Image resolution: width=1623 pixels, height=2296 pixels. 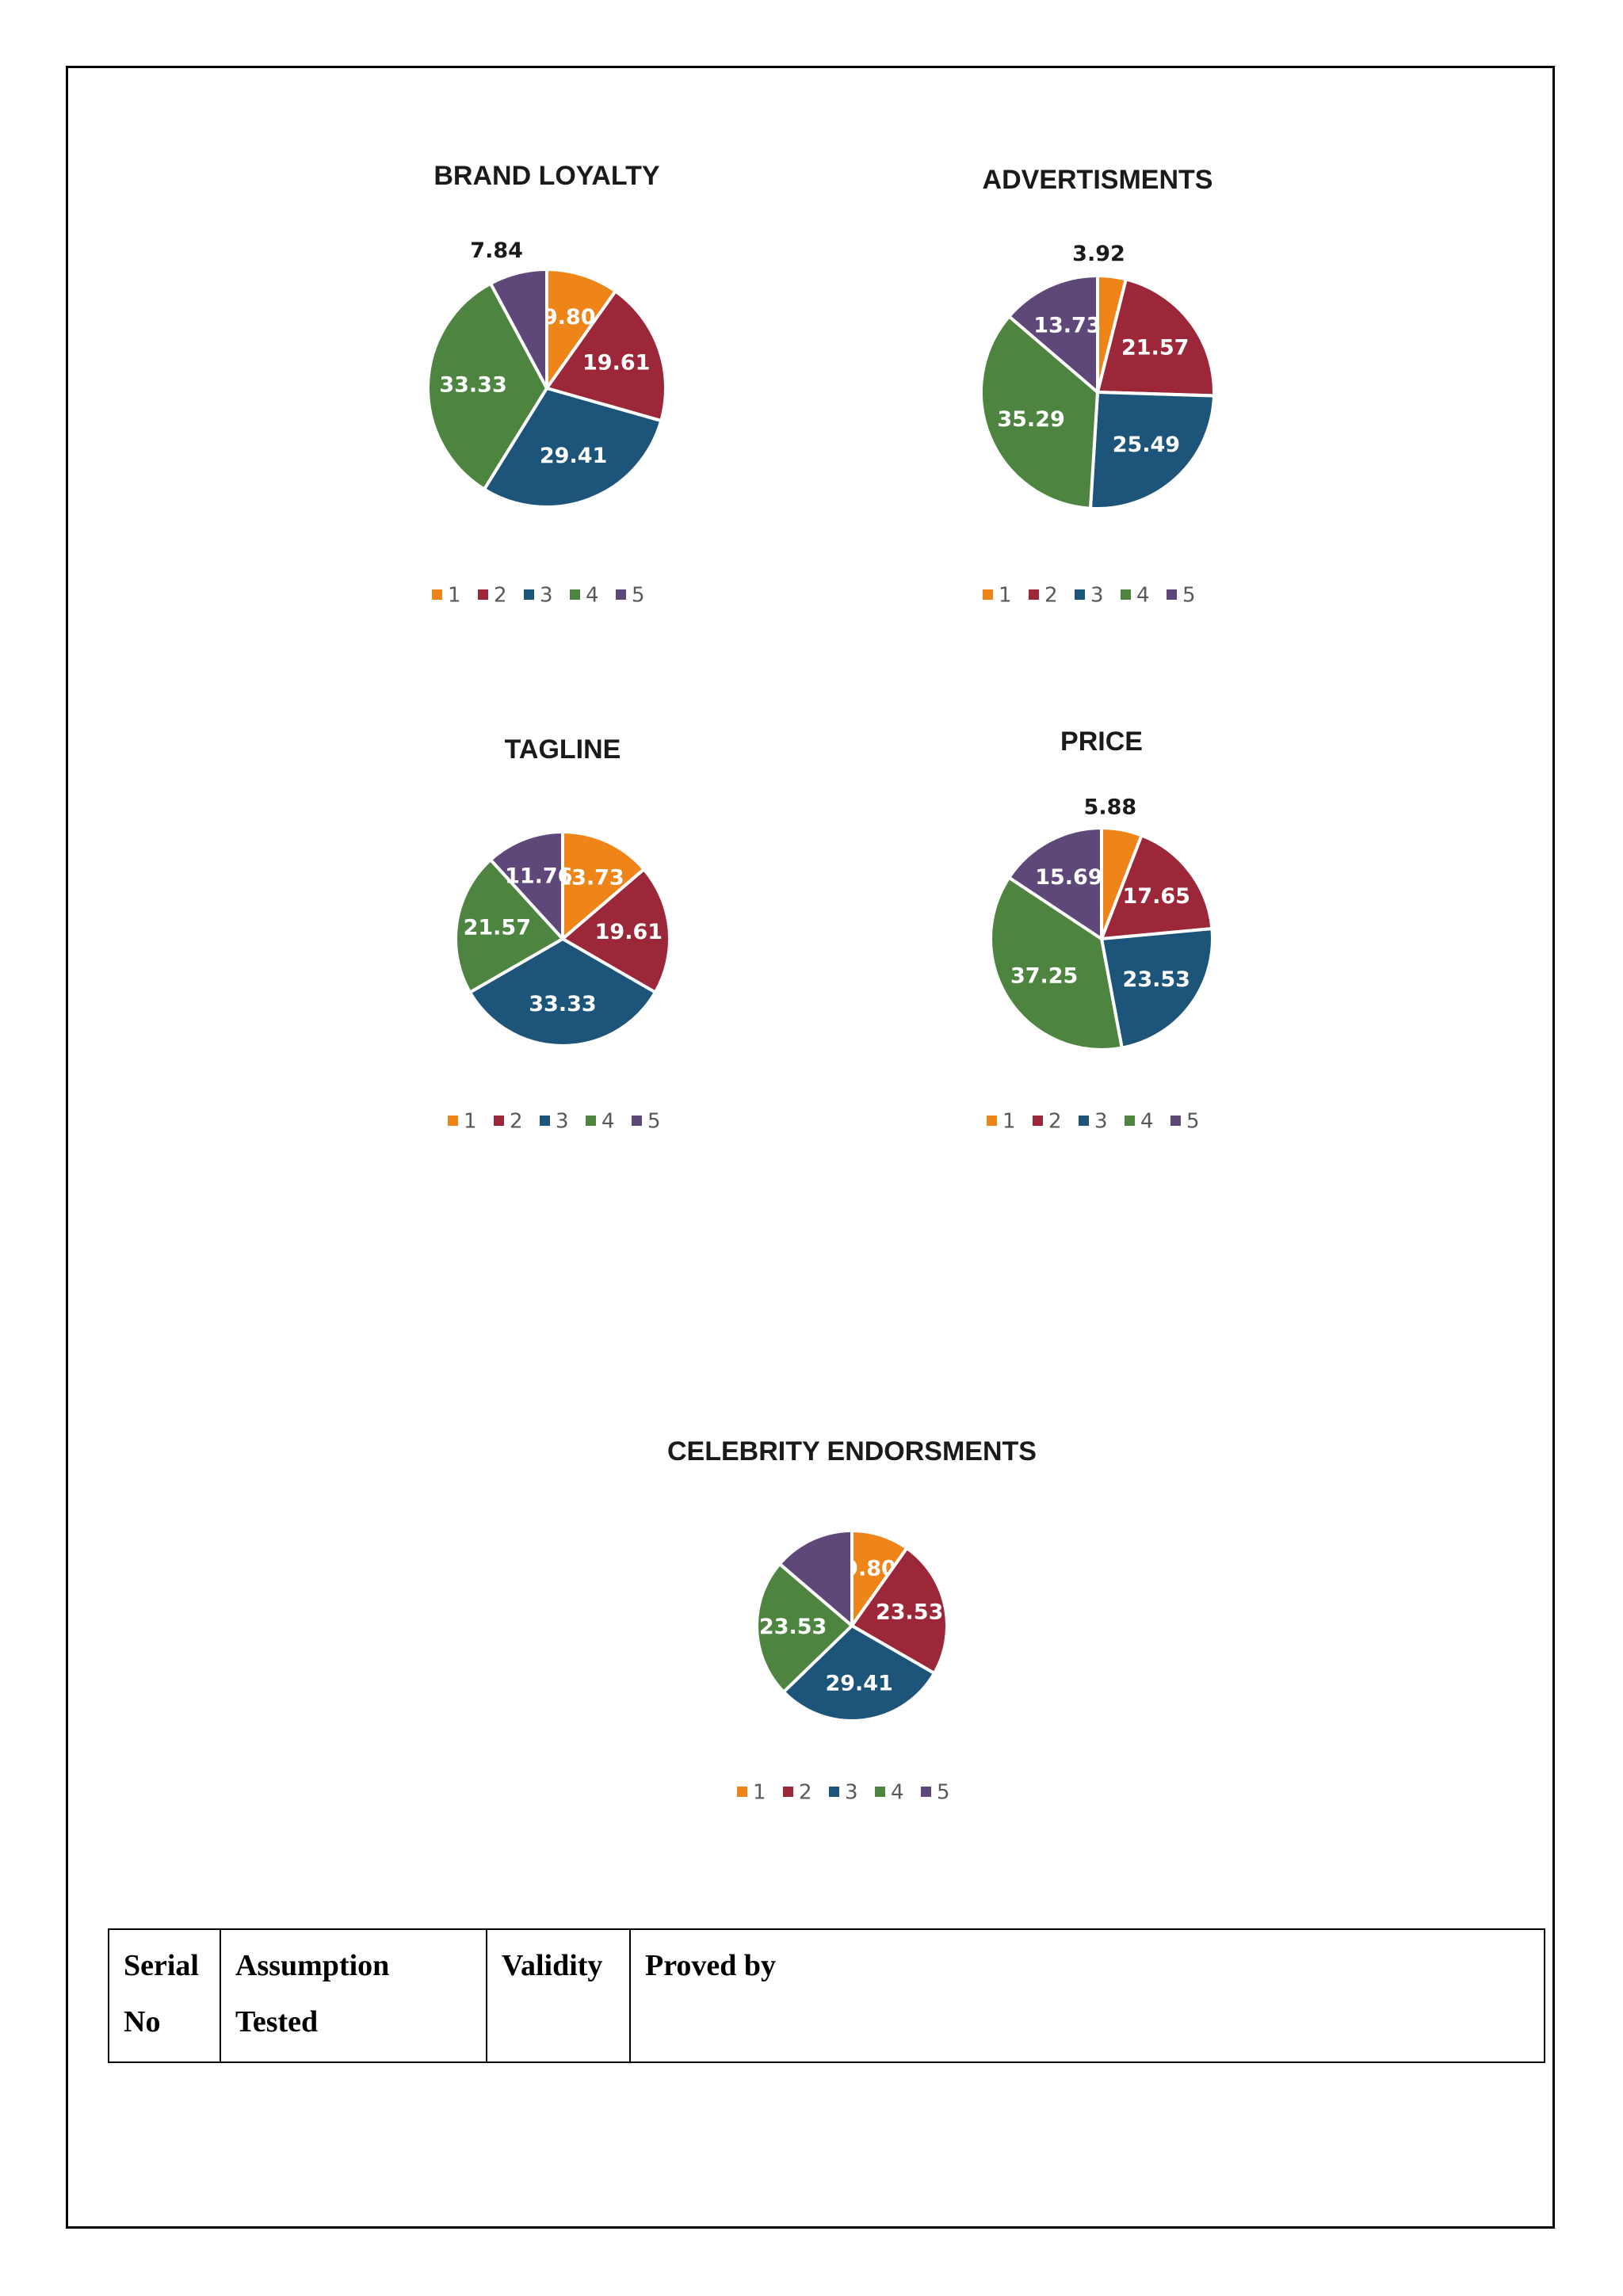 What do you see at coordinates (1098, 254) in the screenshot?
I see `data-label-1: 3.92` at bounding box center [1098, 254].